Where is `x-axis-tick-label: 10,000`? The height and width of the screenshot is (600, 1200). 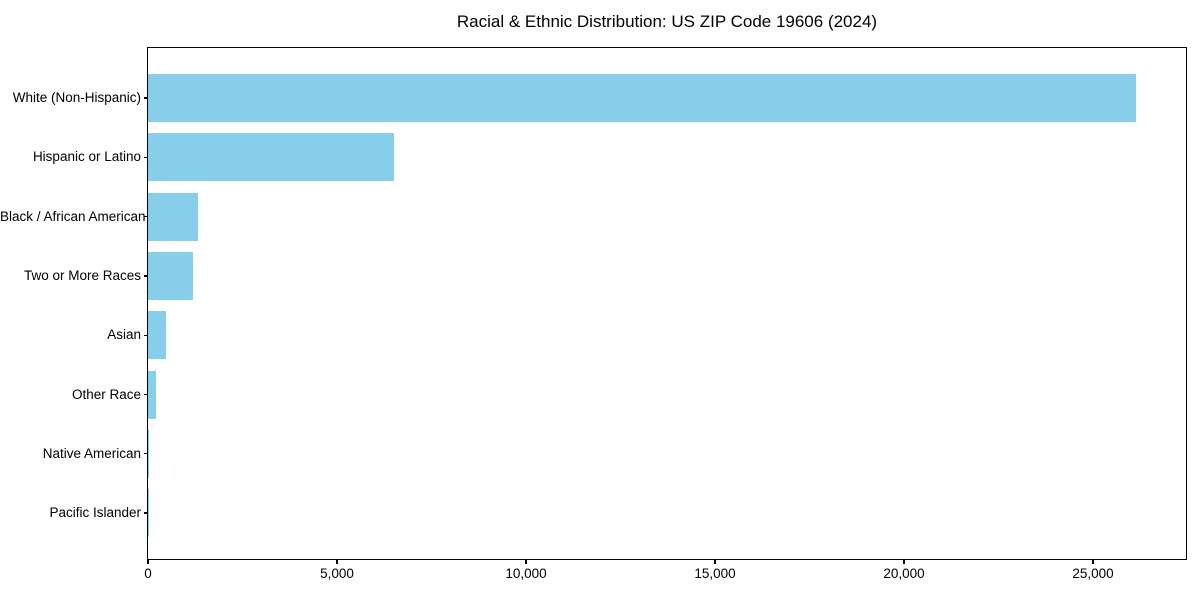 x-axis-tick-label: 10,000 is located at coordinates (526, 573).